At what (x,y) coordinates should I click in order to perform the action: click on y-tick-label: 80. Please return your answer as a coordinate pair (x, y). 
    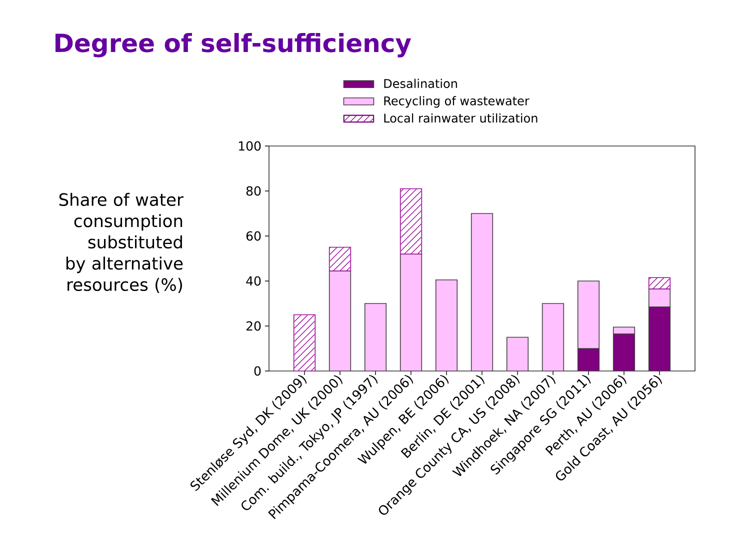
    Looking at the image, I should click on (253, 191).